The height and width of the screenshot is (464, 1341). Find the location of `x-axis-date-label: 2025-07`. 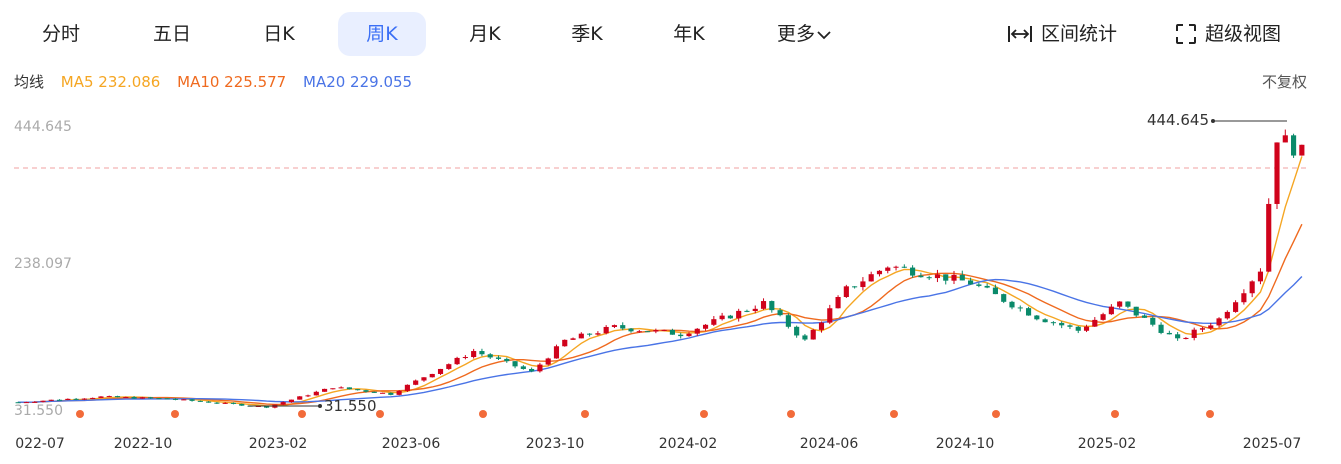

x-axis-date-label: 2025-07 is located at coordinates (1272, 444).